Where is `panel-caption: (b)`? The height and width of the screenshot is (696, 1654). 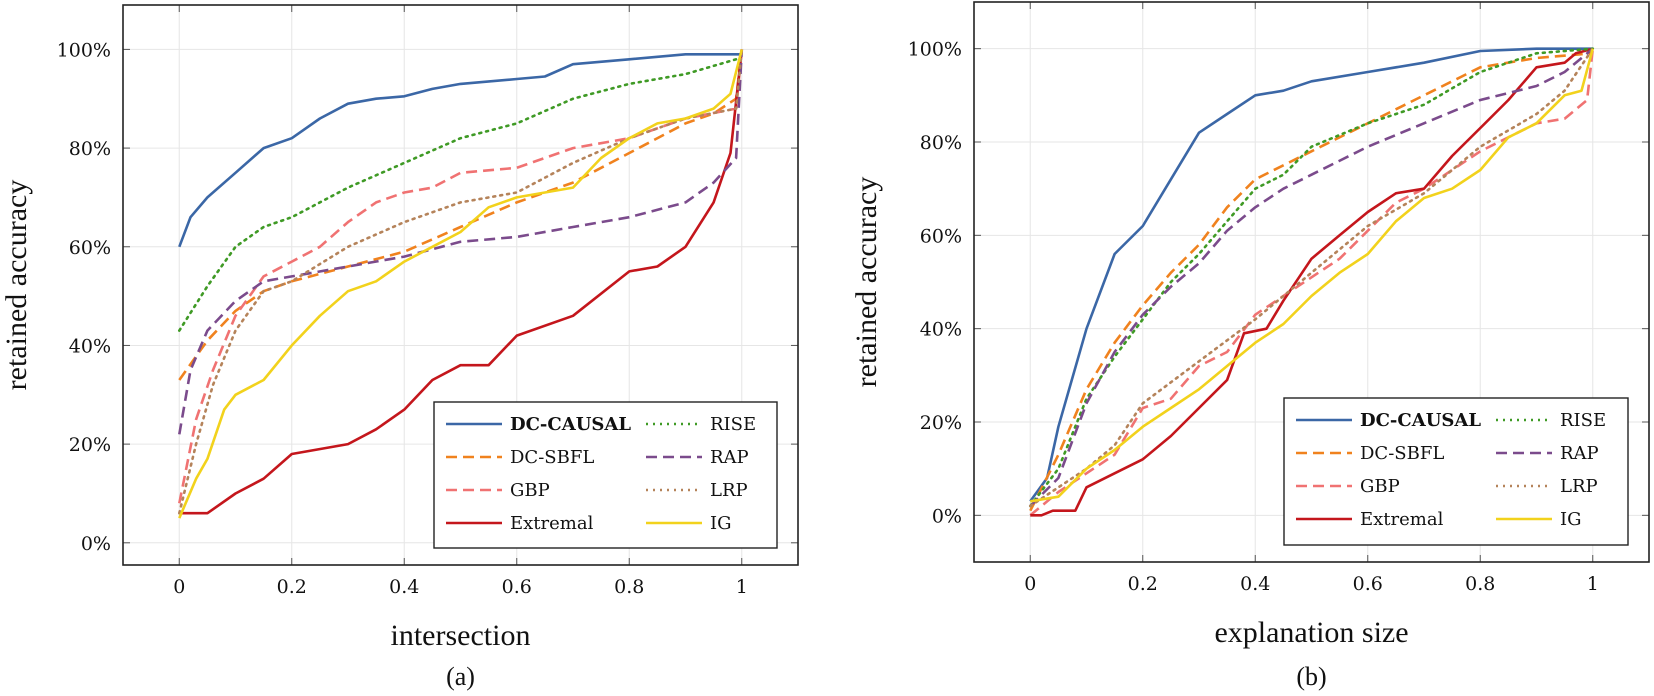
panel-caption: (b) is located at coordinates (1311, 676).